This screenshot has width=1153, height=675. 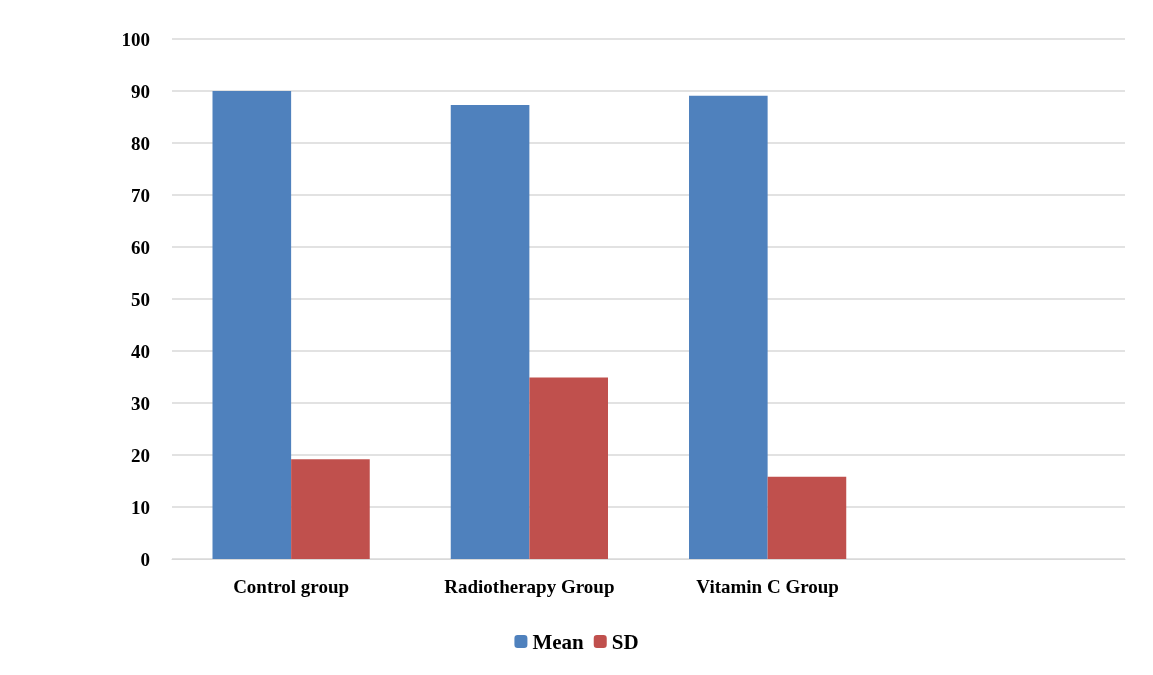 What do you see at coordinates (767, 586) in the screenshot?
I see `x-tick-label: Vitamin C Group` at bounding box center [767, 586].